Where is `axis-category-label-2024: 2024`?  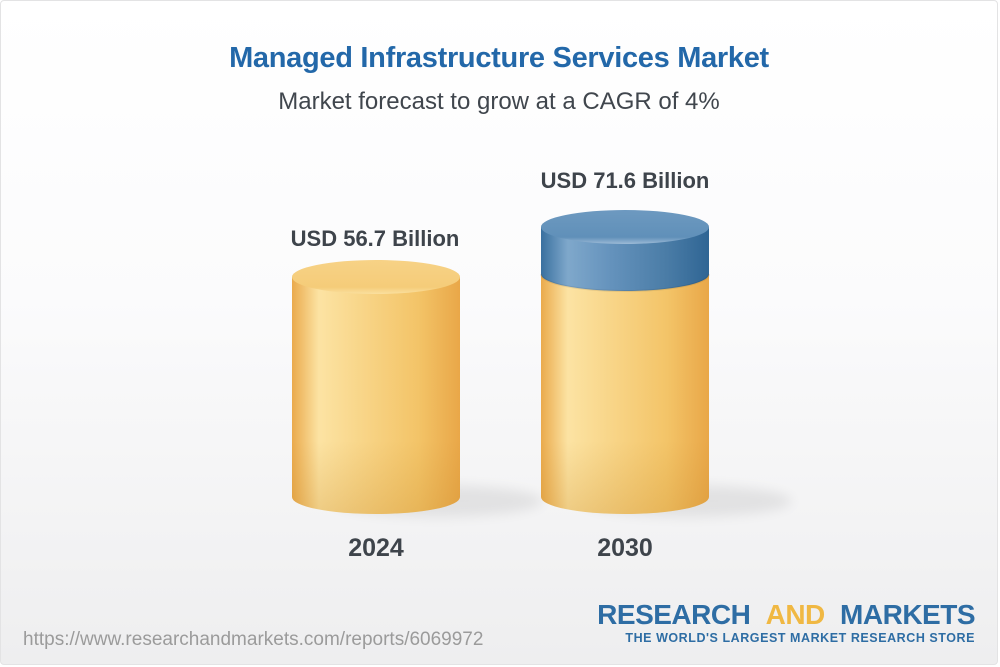 axis-category-label-2024: 2024 is located at coordinates (376, 548).